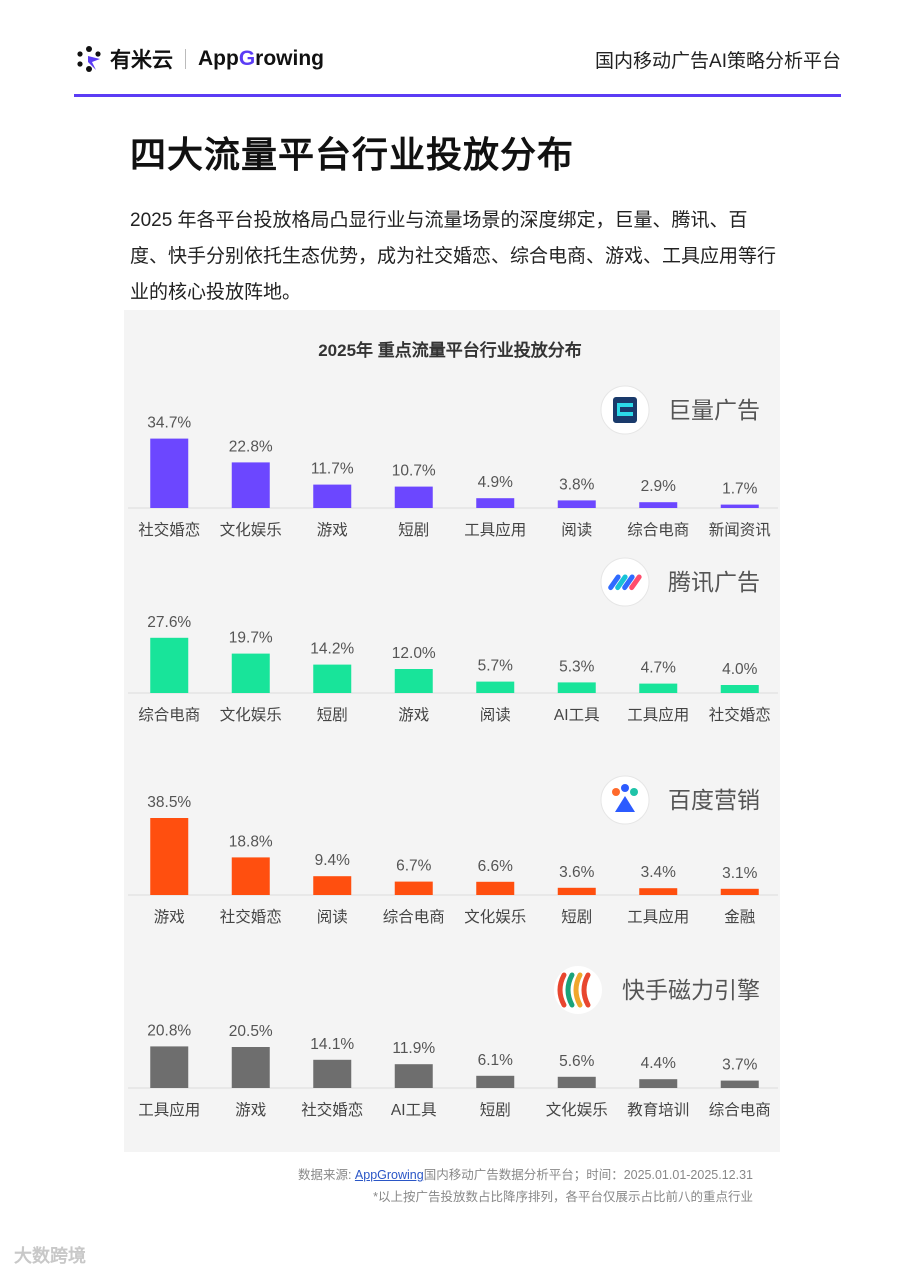 The width and height of the screenshot is (900, 1273). Describe the element at coordinates (169, 622) in the screenshot. I see `bar-value-label: 27.6%` at that location.